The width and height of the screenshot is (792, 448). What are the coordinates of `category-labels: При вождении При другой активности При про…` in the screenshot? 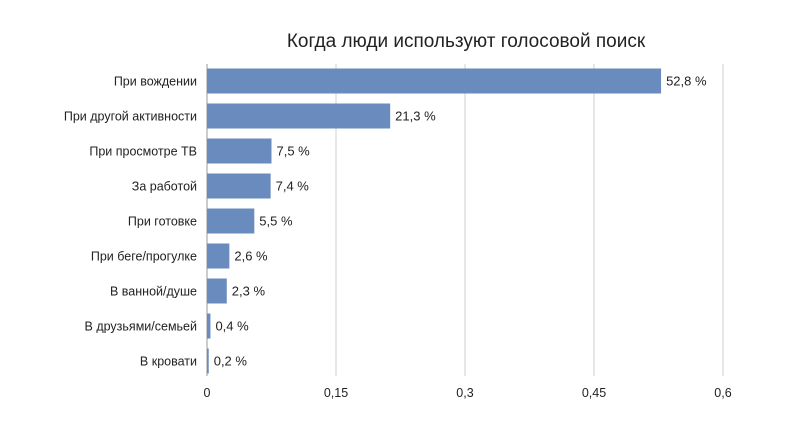 It's located at (130, 222).